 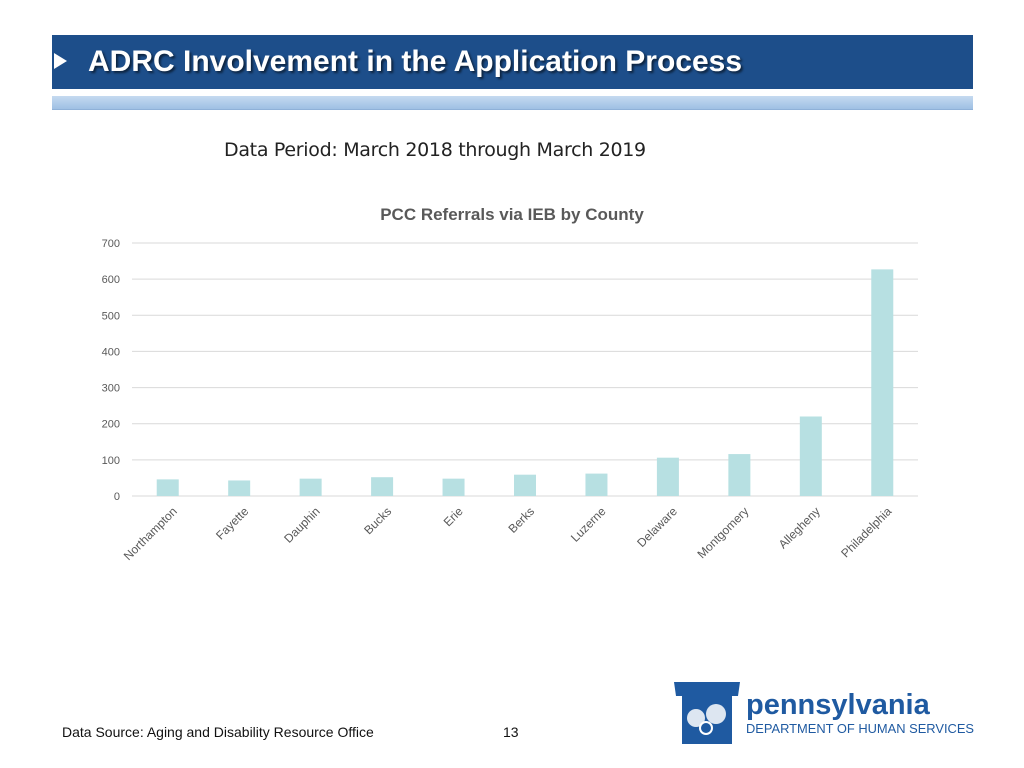 I want to click on y-tick-label: 400, so click(x=111, y=352).